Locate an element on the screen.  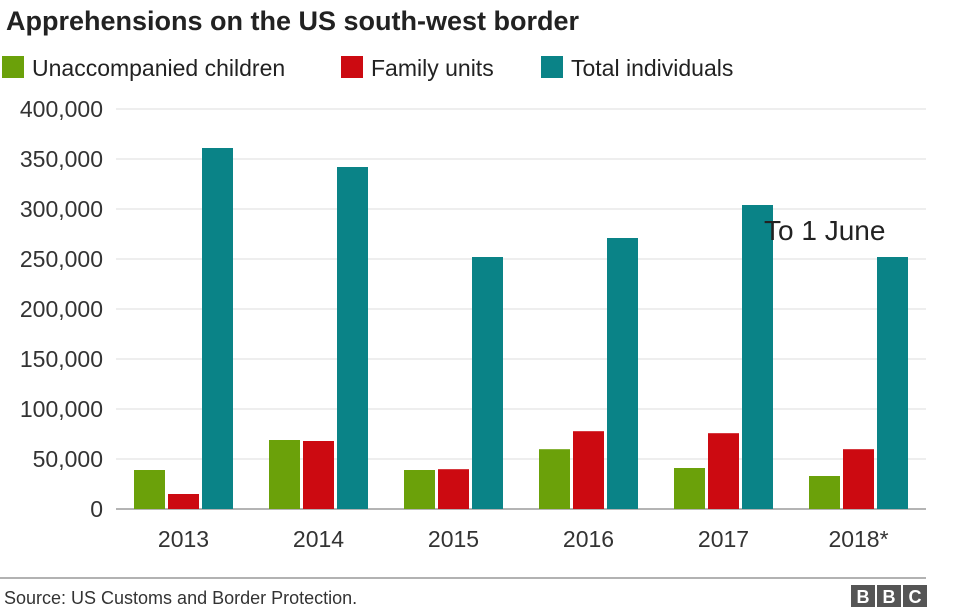
y-tick-label: 150,000 is located at coordinates (61, 359).